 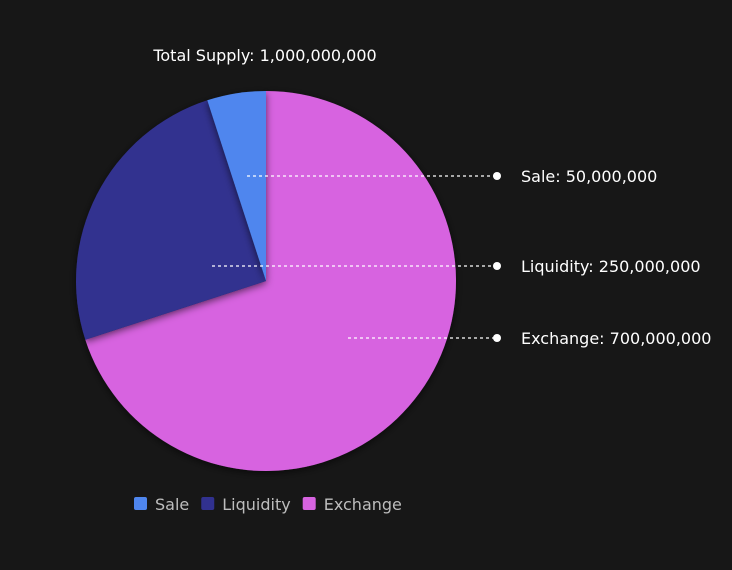 I want to click on leader-dot-sale, so click(x=497, y=176).